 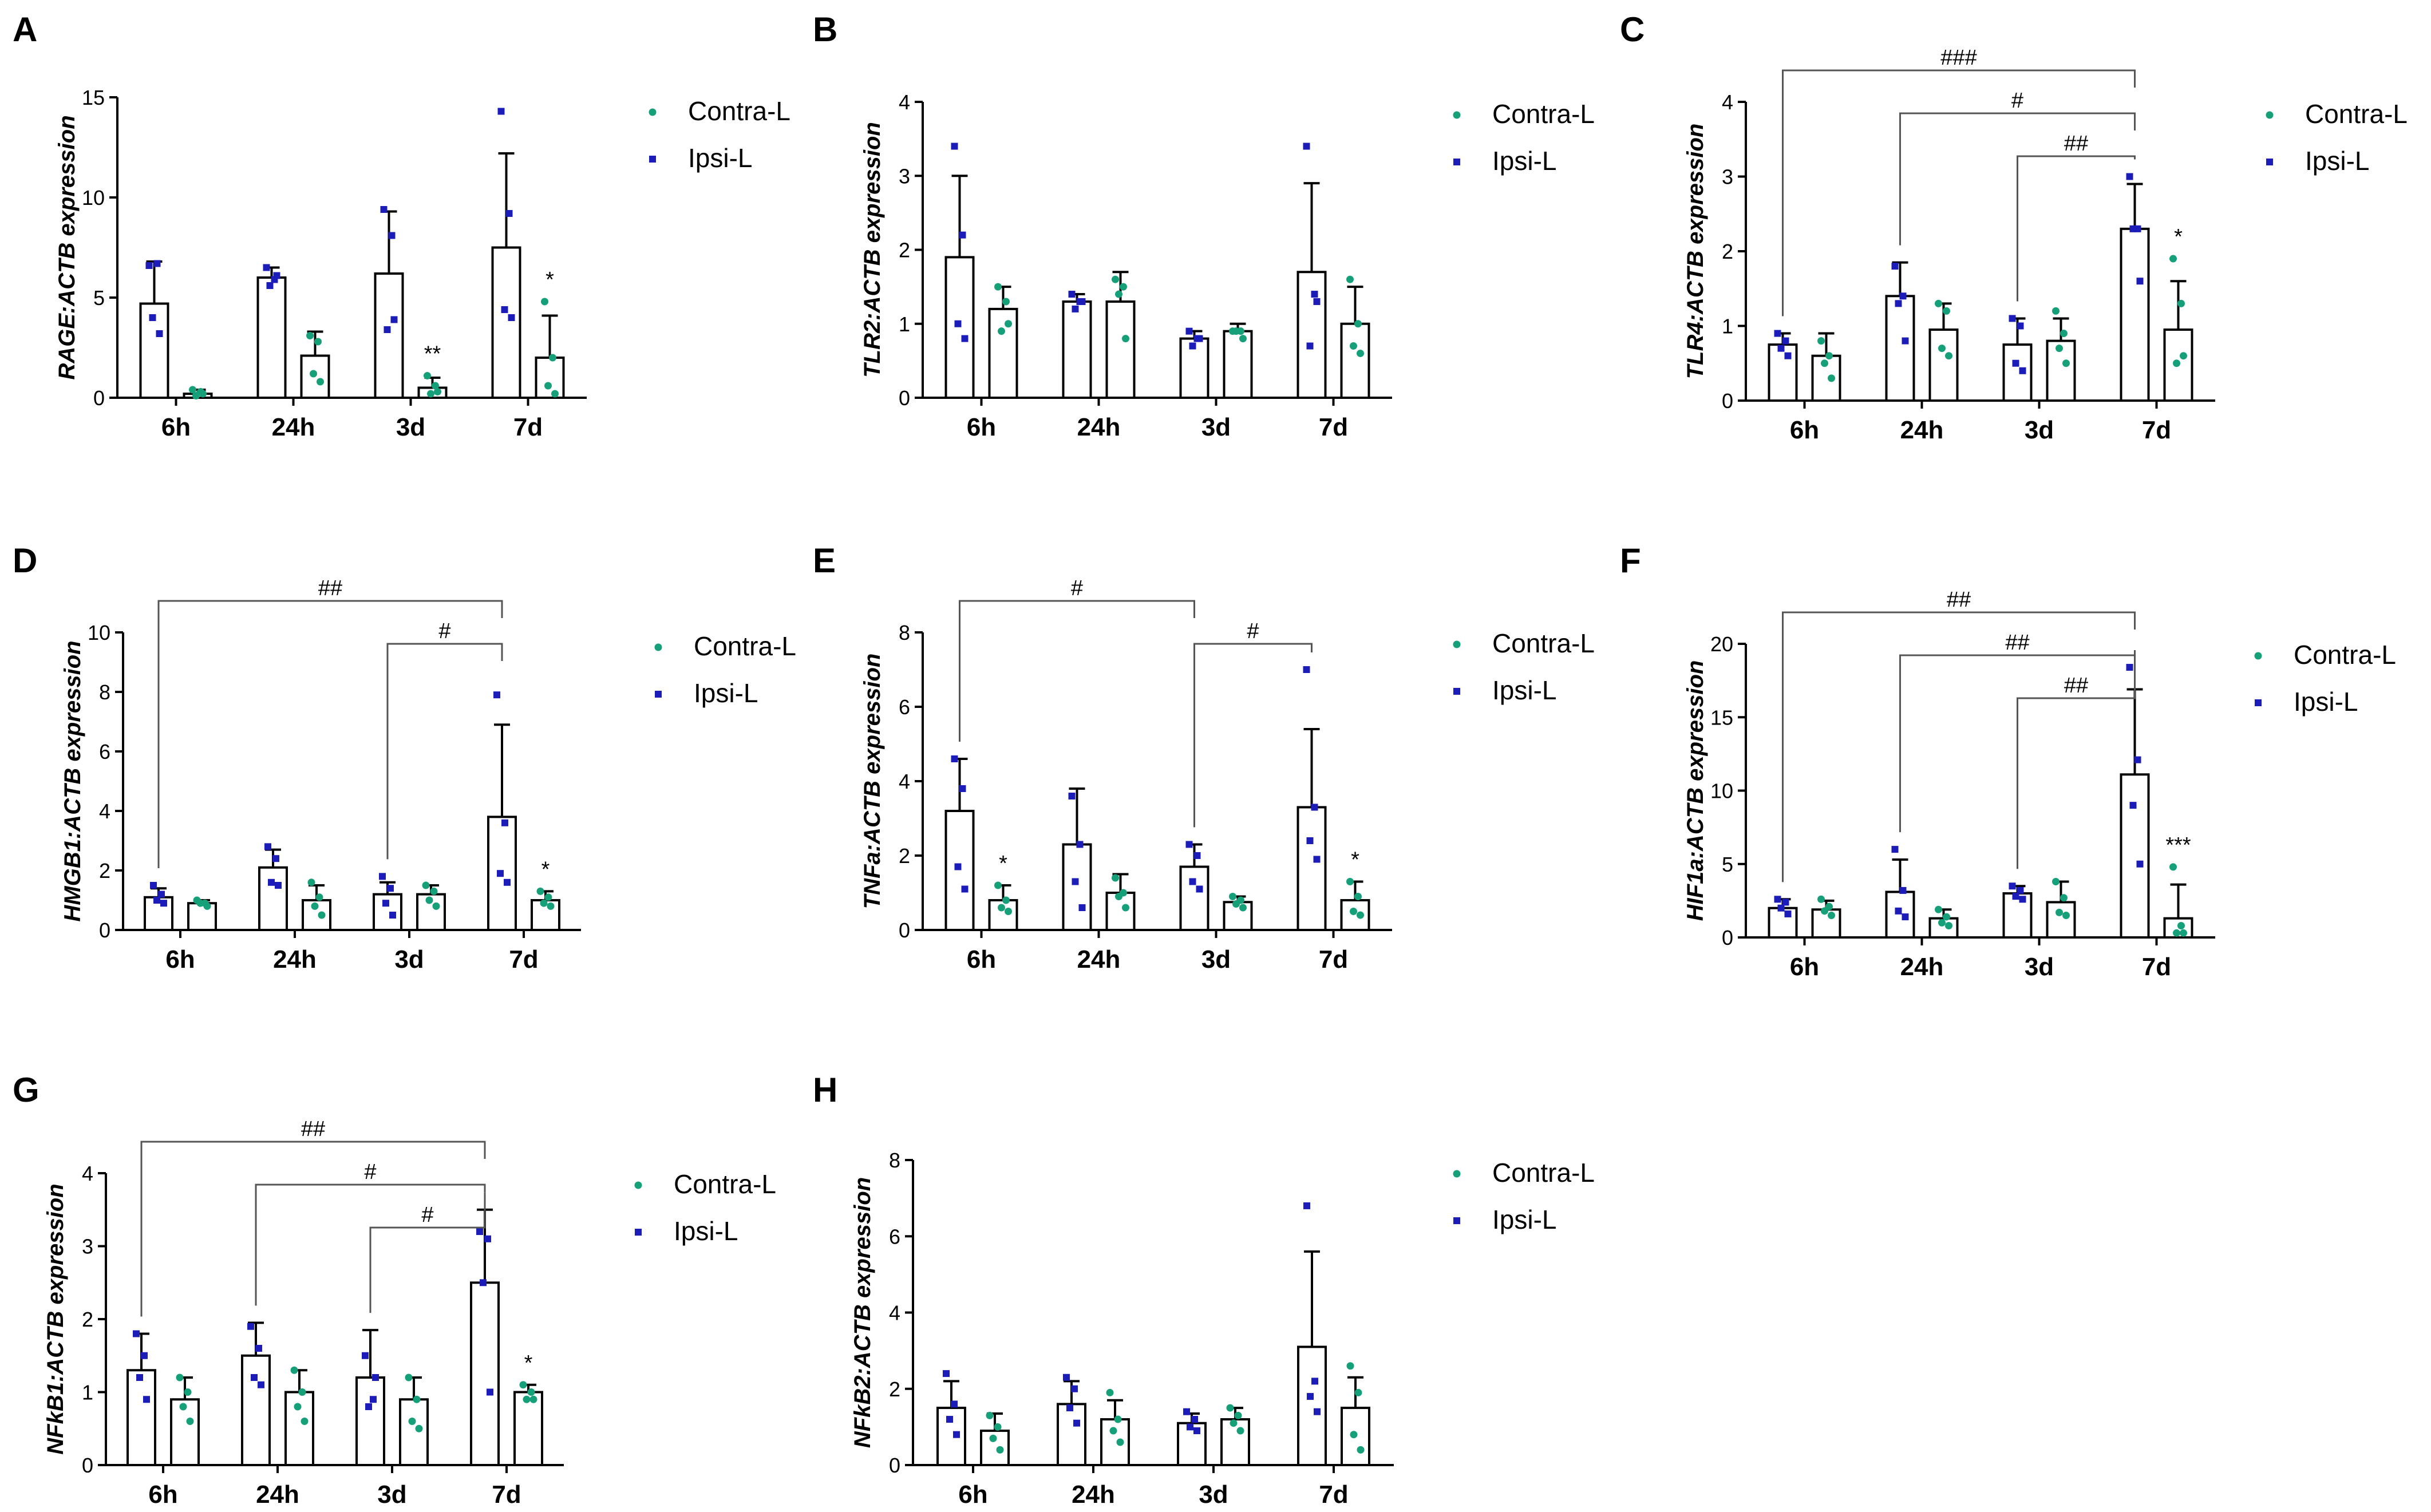 What do you see at coordinates (872, 250) in the screenshot?
I see `y-axis-title: TLR2:ACTB expression` at bounding box center [872, 250].